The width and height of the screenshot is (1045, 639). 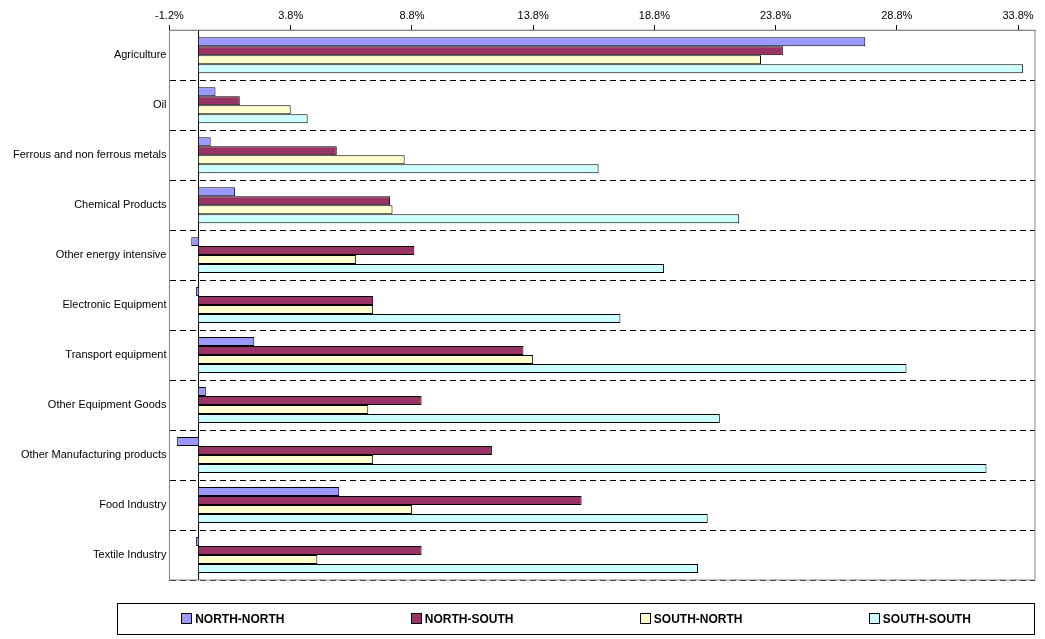 I want to click on x-tick-label: 23.8%, so click(x=775, y=14).